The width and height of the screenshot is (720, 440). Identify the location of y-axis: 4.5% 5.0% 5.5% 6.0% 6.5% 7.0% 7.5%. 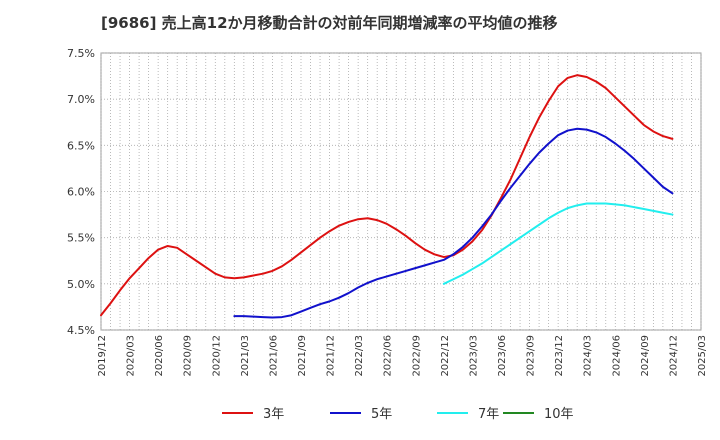
(81, 192).